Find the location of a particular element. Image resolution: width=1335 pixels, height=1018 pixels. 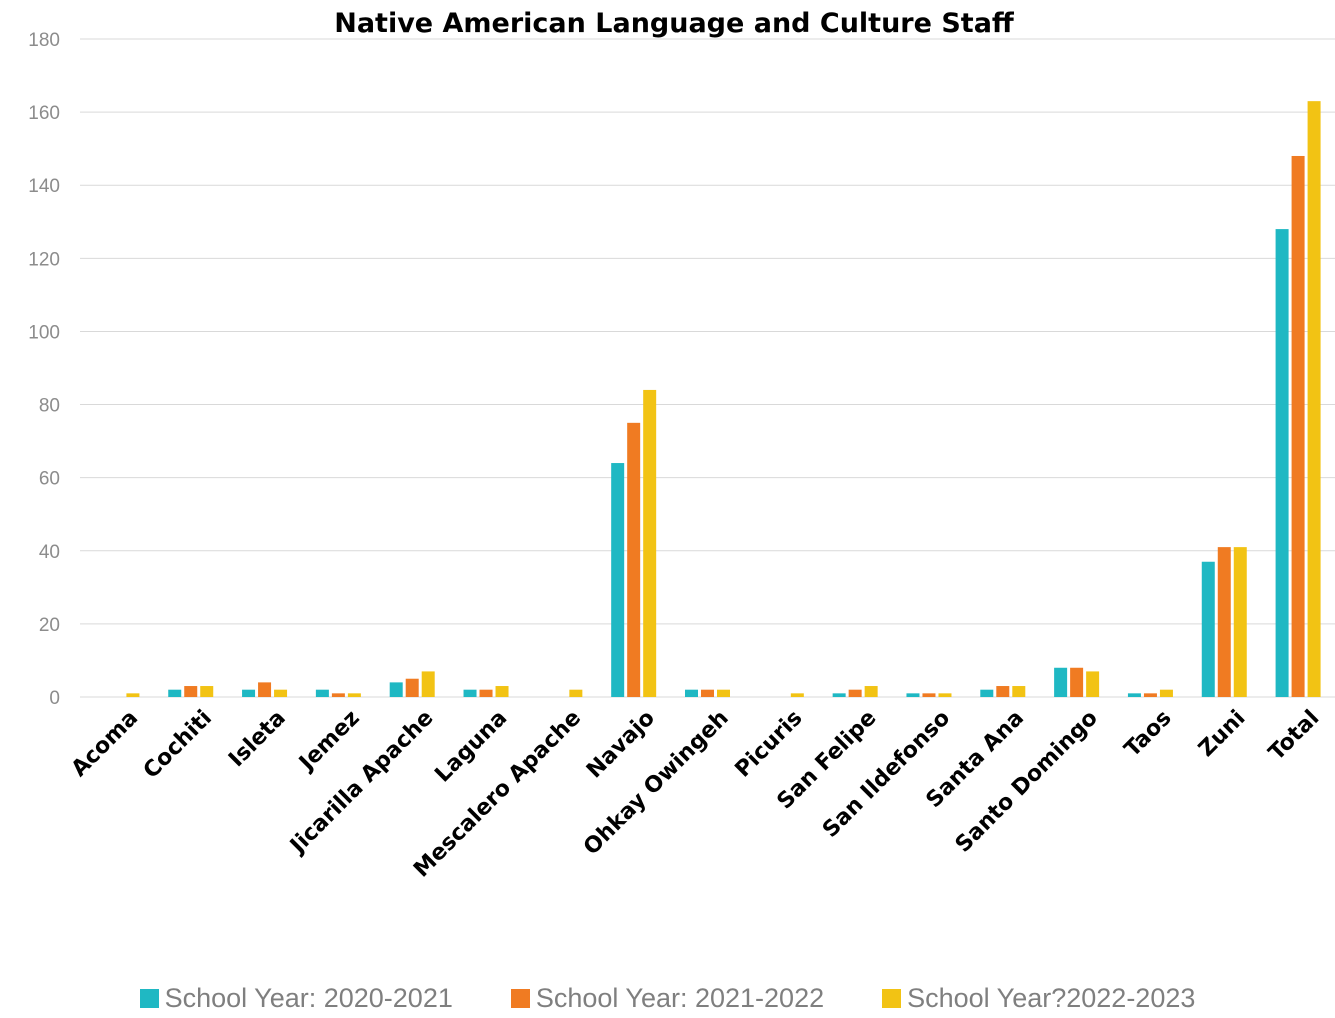

legend-label-series-1: School Year: 2020-2021 is located at coordinates (308, 997).